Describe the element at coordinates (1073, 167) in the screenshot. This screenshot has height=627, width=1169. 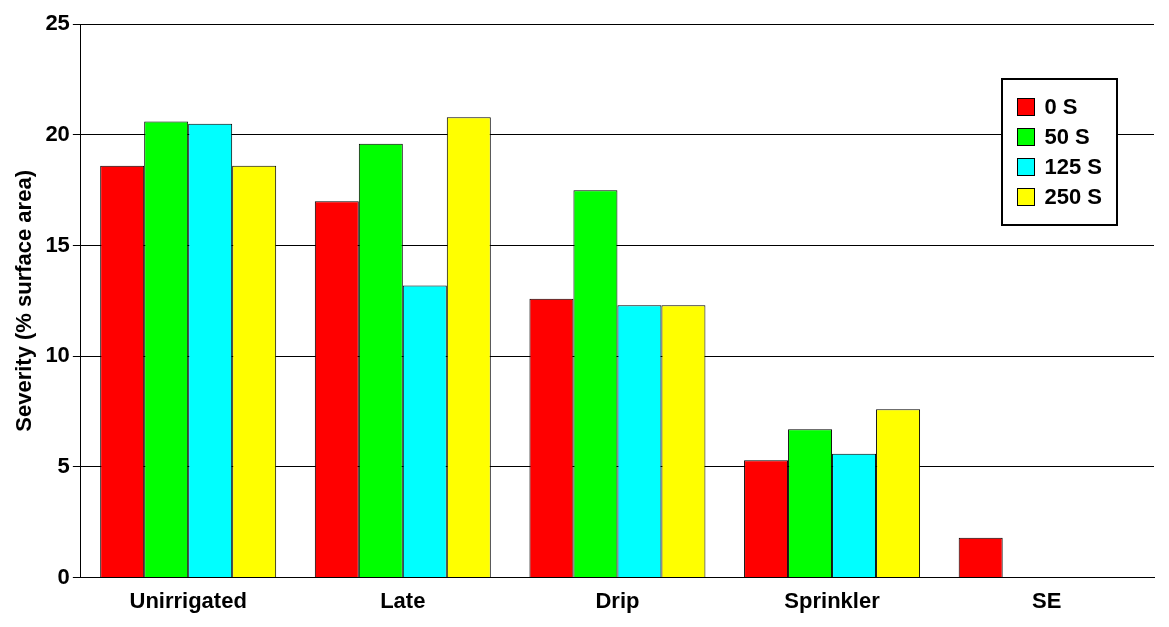
I see `legend-label: 125 S` at that location.